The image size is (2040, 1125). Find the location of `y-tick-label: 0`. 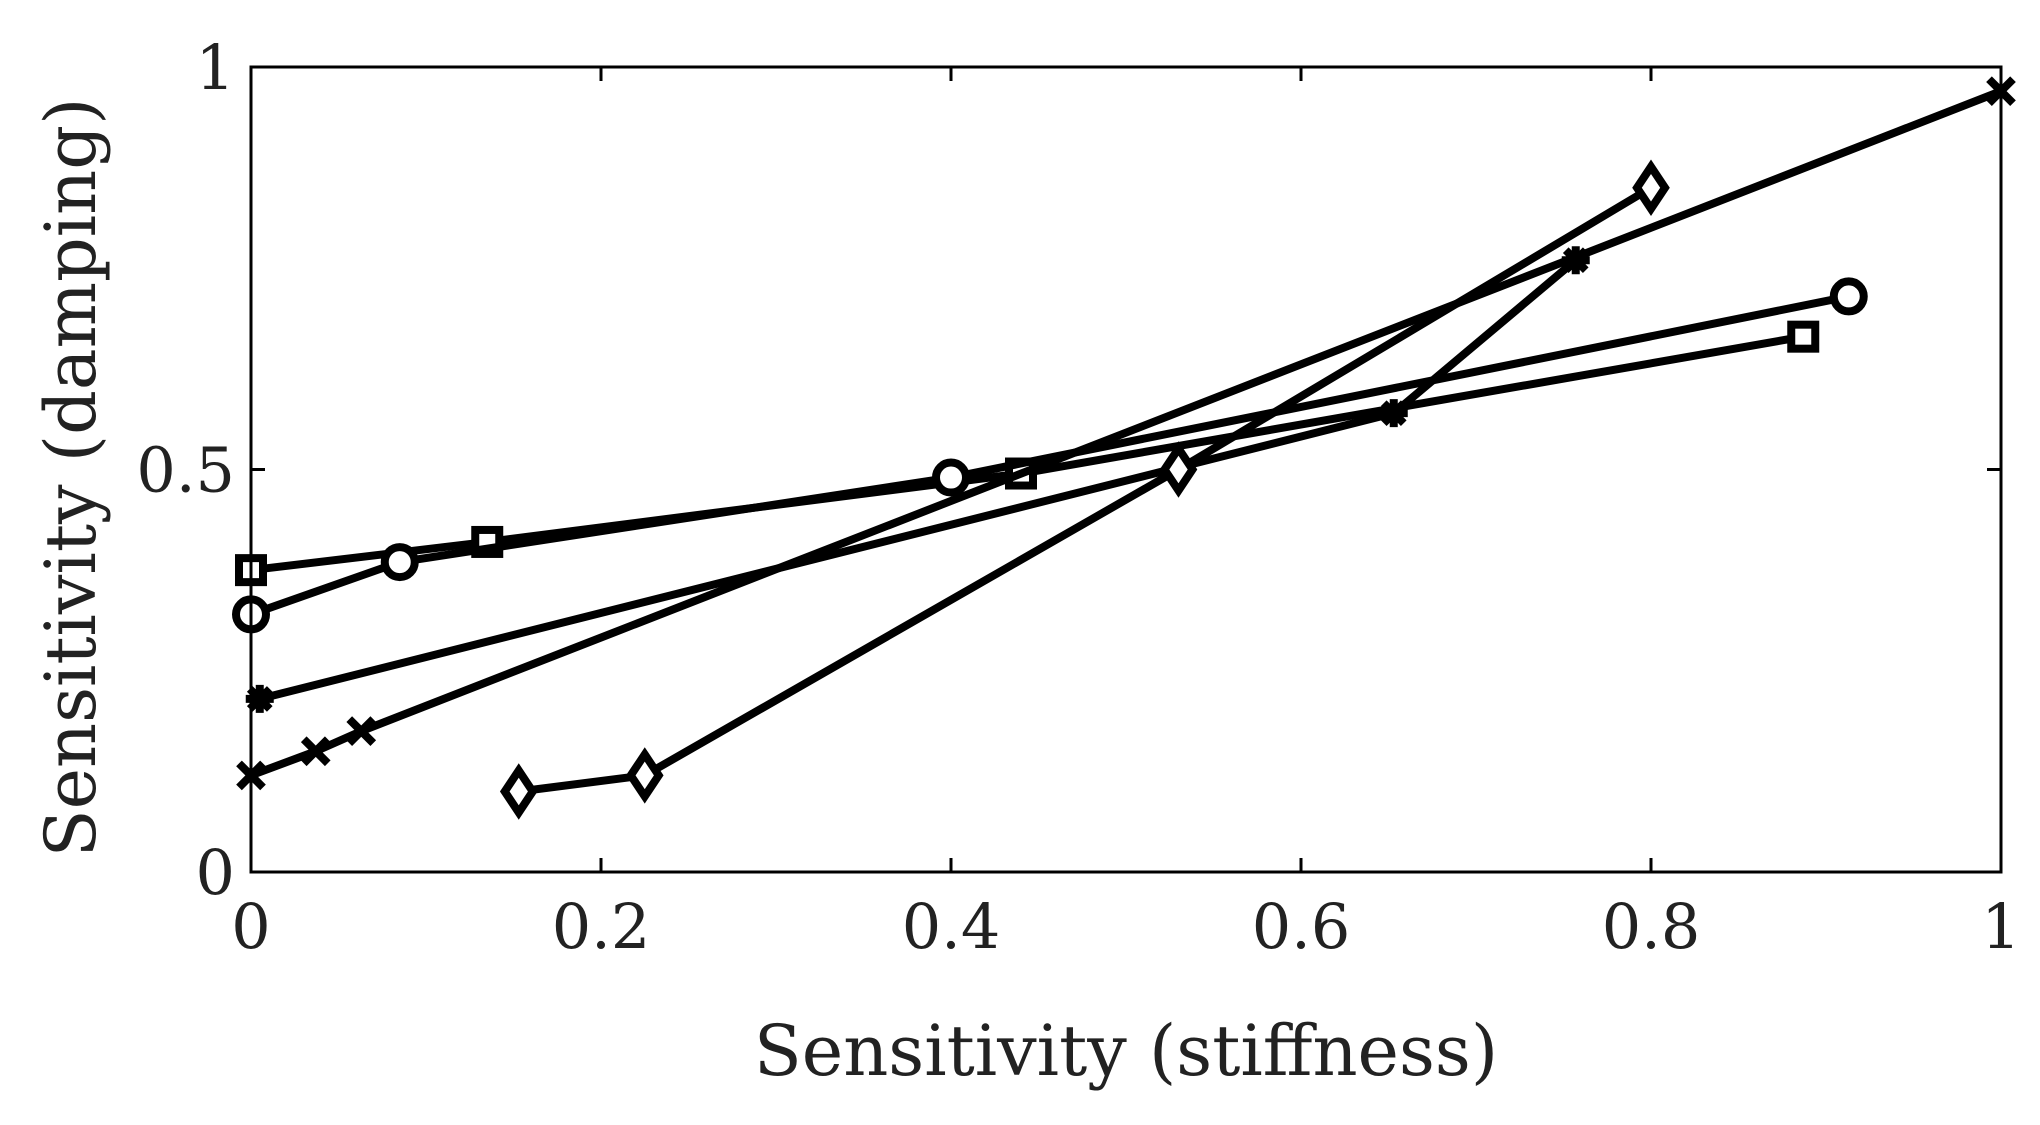

y-tick-label: 0 is located at coordinates (215, 872).